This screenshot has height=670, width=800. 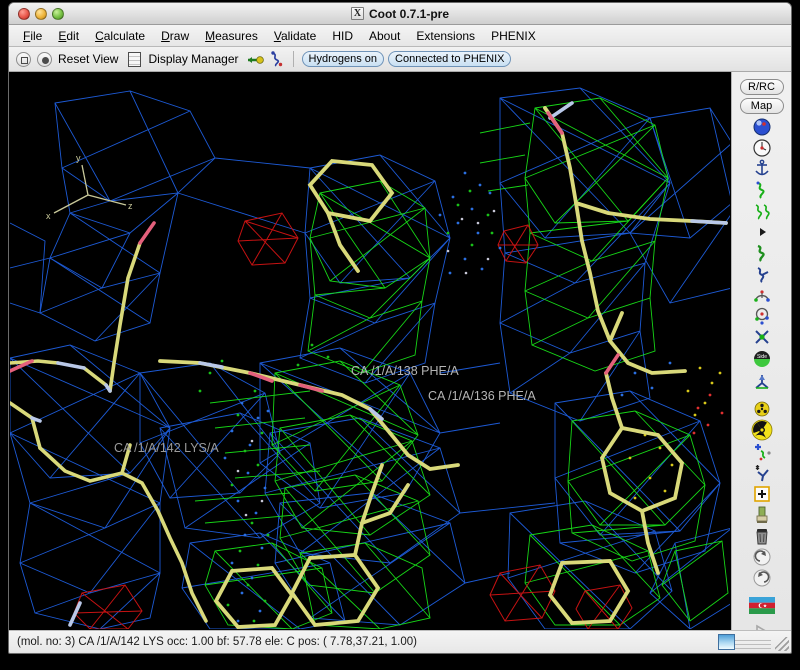 I want to click on add-terminal-residue-icon, so click(x=762, y=452).